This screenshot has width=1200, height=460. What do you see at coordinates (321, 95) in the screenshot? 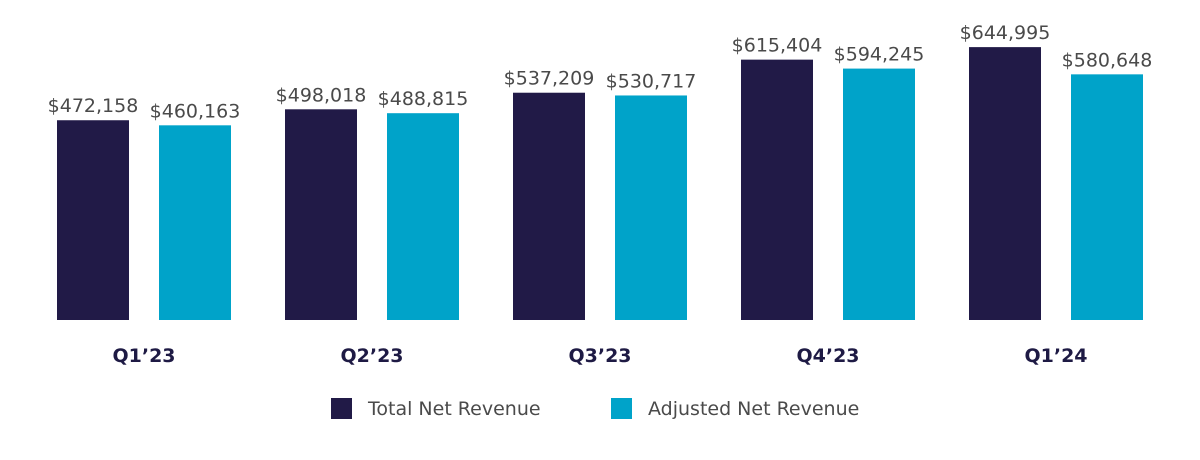
I see `data-label-total-2: $498,018` at bounding box center [321, 95].